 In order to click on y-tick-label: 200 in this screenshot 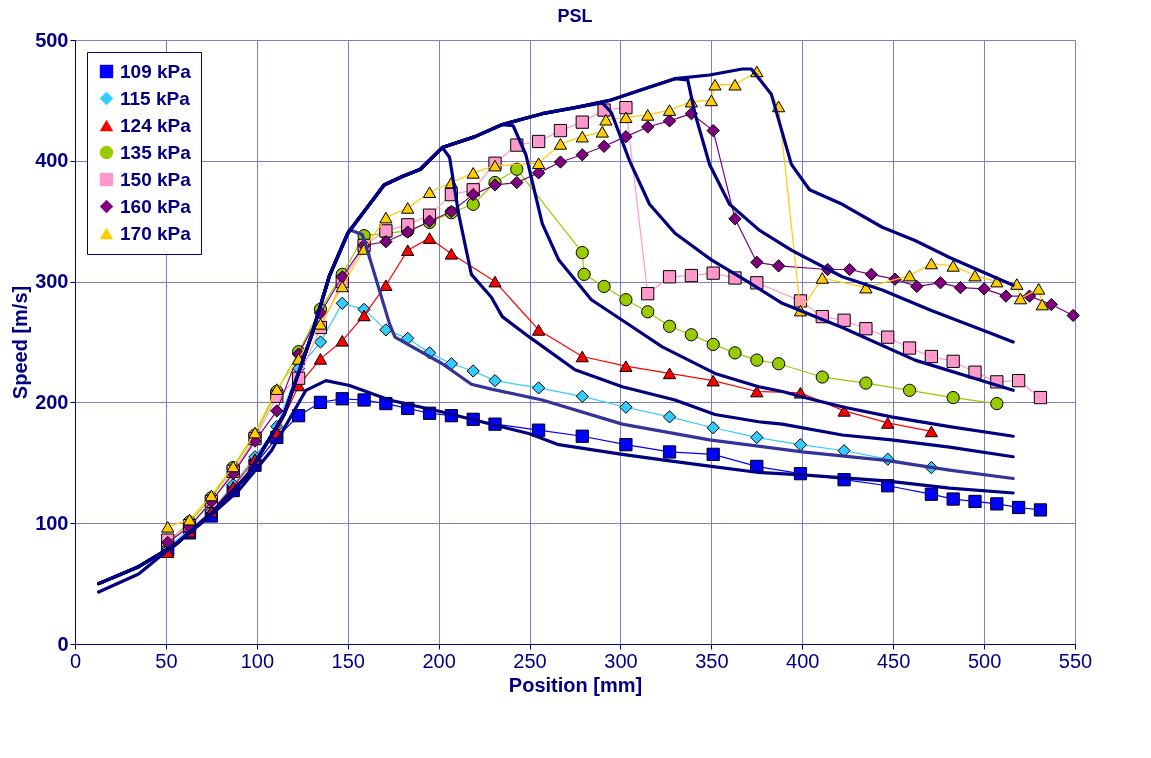, I will do `click(52, 401)`.